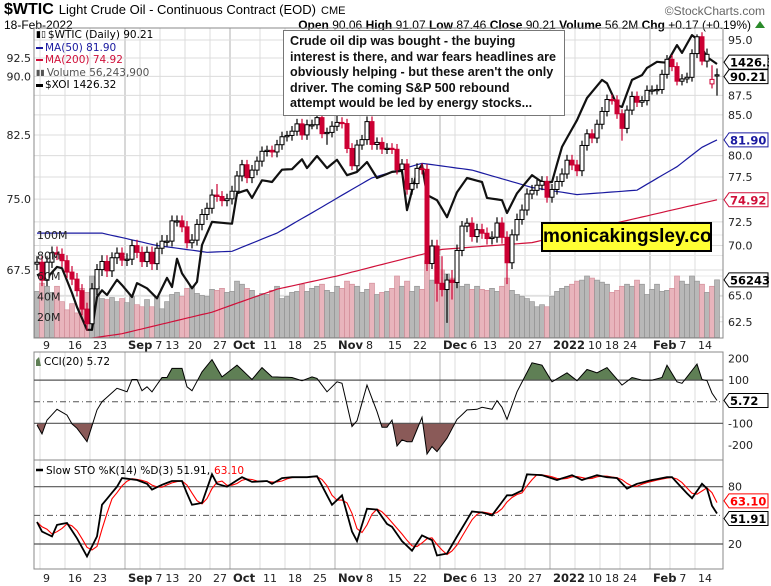  I want to click on volume-value-tag-text: 56243900, so click(750, 280).